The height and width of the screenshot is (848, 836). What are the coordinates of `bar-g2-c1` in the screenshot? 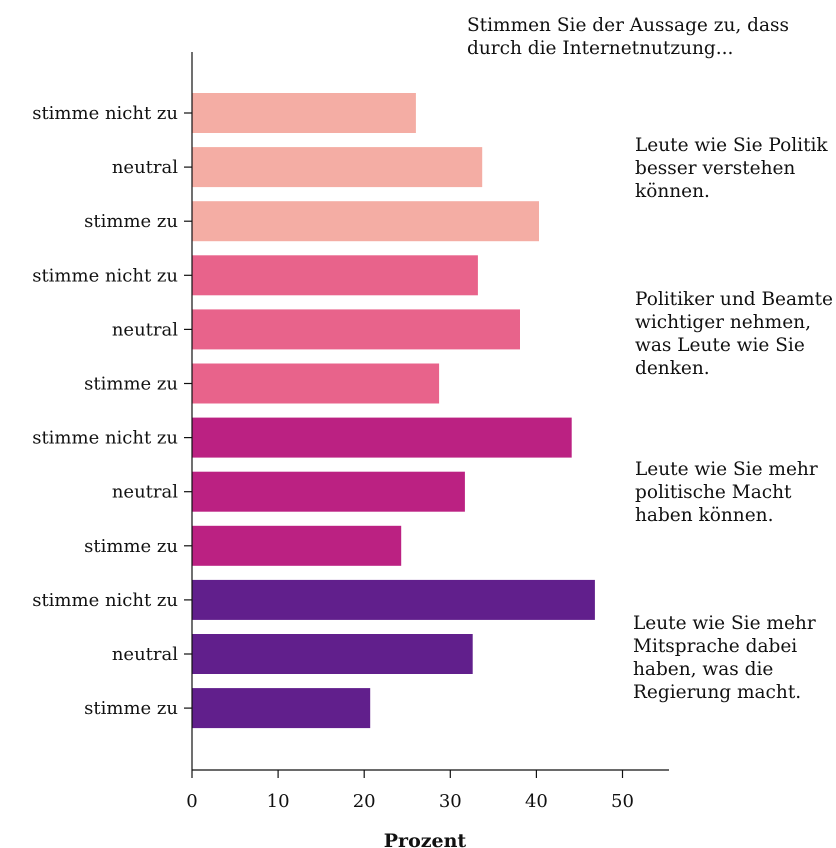 It's located at (328, 491).